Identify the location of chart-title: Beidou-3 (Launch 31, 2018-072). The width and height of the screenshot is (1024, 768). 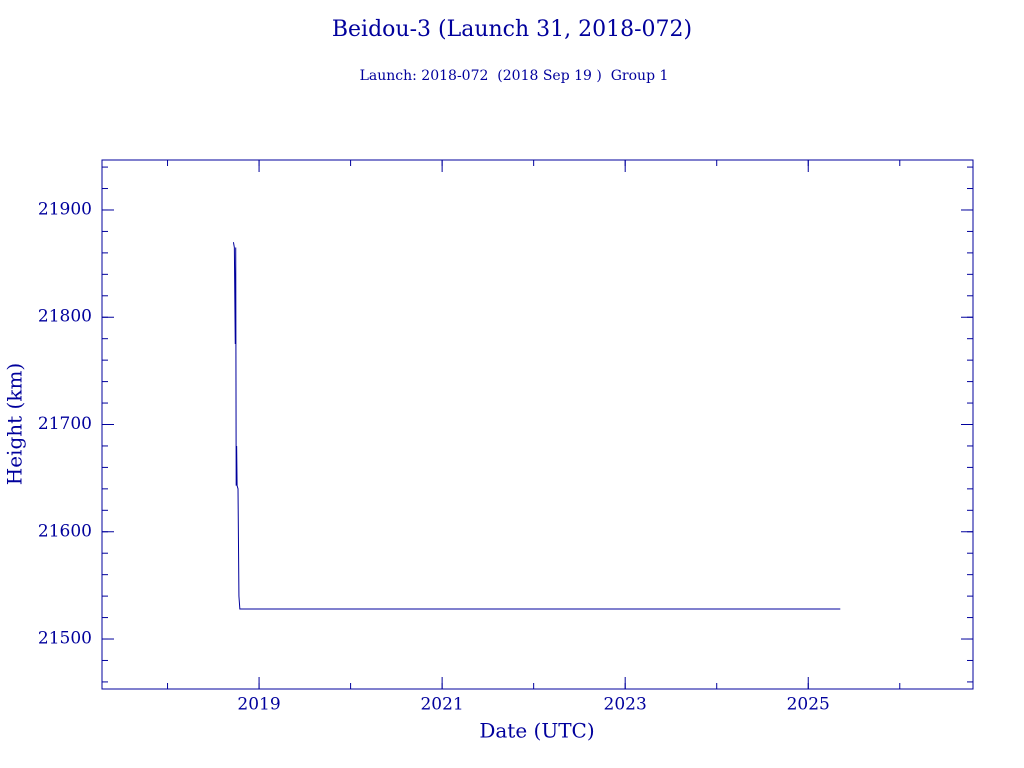
(512, 29).